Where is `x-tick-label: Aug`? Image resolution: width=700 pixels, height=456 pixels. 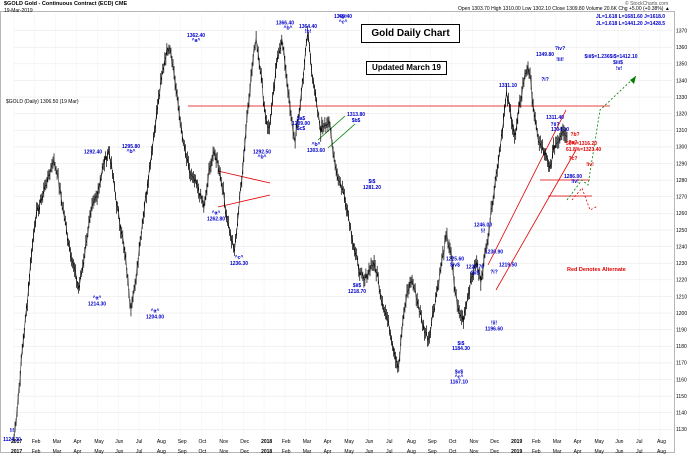 x-tick-label: Aug is located at coordinates (661, 442).